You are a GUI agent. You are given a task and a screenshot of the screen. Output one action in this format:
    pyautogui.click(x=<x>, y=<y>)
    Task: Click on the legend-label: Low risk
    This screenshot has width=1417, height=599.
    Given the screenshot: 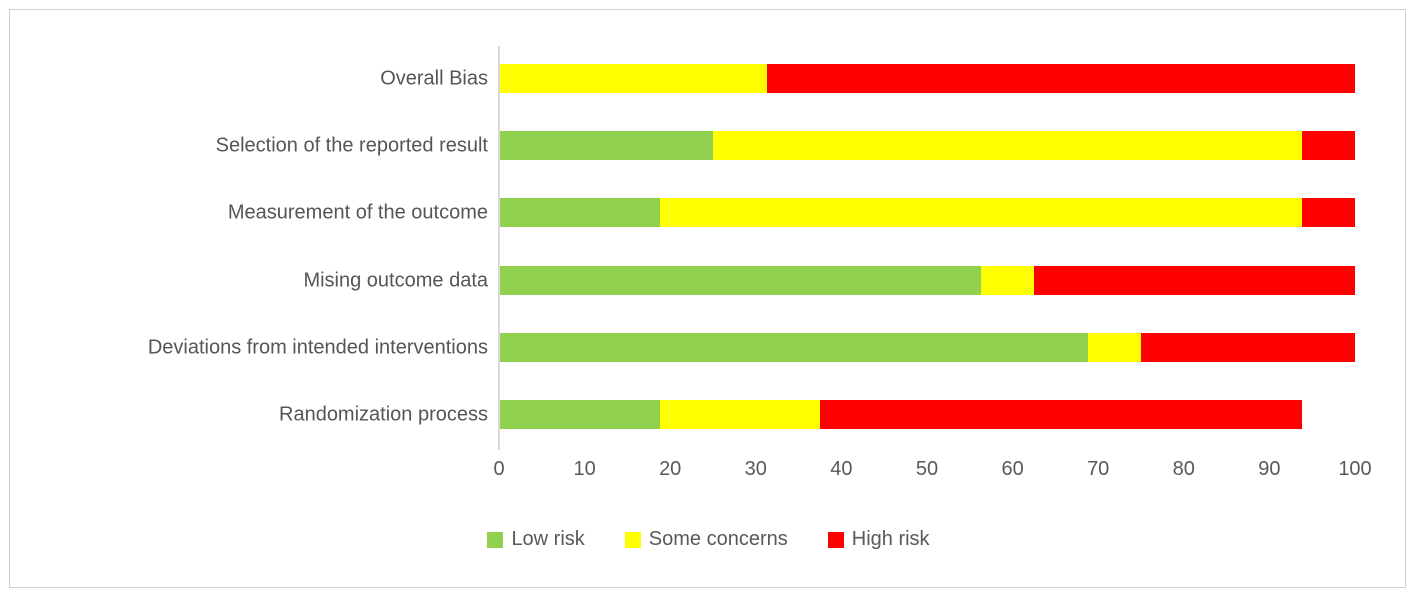 What is the action you would take?
    pyautogui.click(x=548, y=539)
    